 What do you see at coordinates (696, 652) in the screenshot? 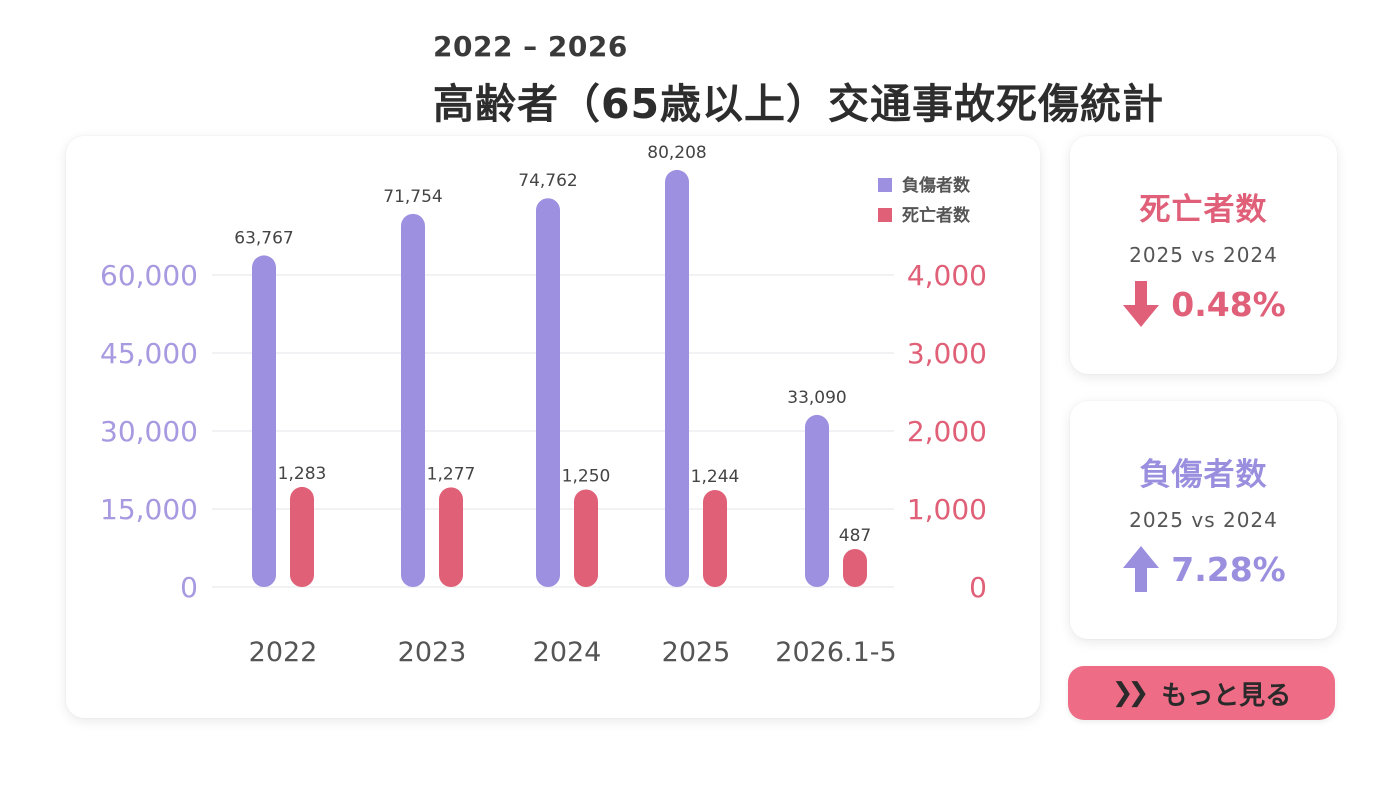
I see `x-axis-category-label: 2025` at bounding box center [696, 652].